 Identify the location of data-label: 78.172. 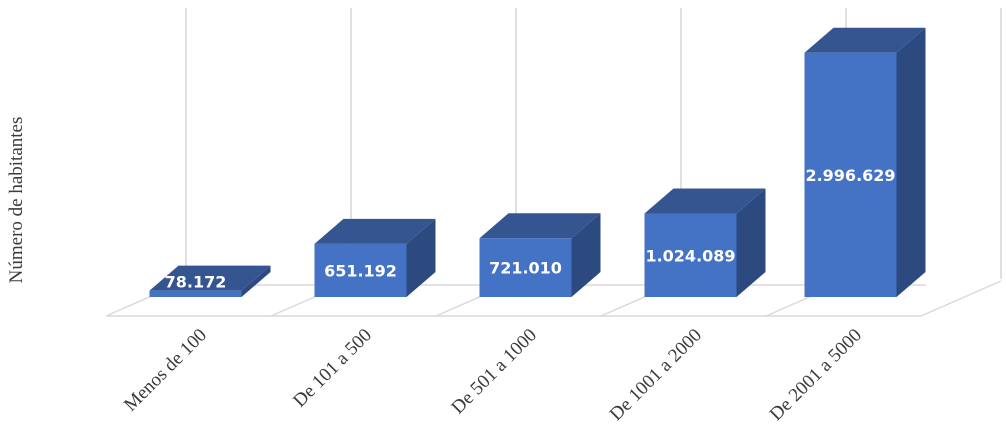
(196, 282).